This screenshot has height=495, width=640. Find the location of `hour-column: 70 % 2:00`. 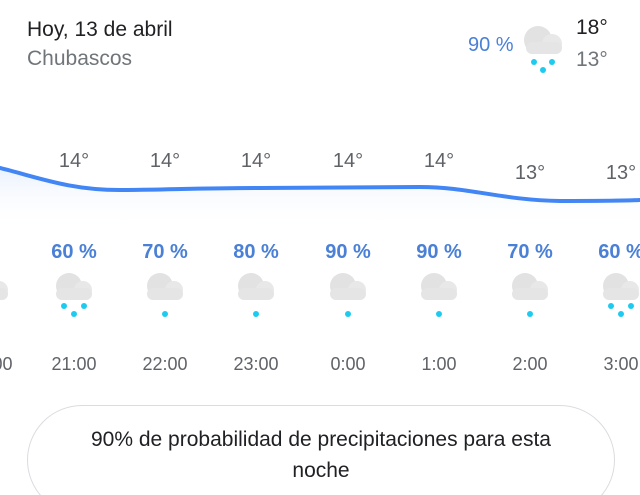

hour-column: 70 % 2:00 is located at coordinates (530, 306).